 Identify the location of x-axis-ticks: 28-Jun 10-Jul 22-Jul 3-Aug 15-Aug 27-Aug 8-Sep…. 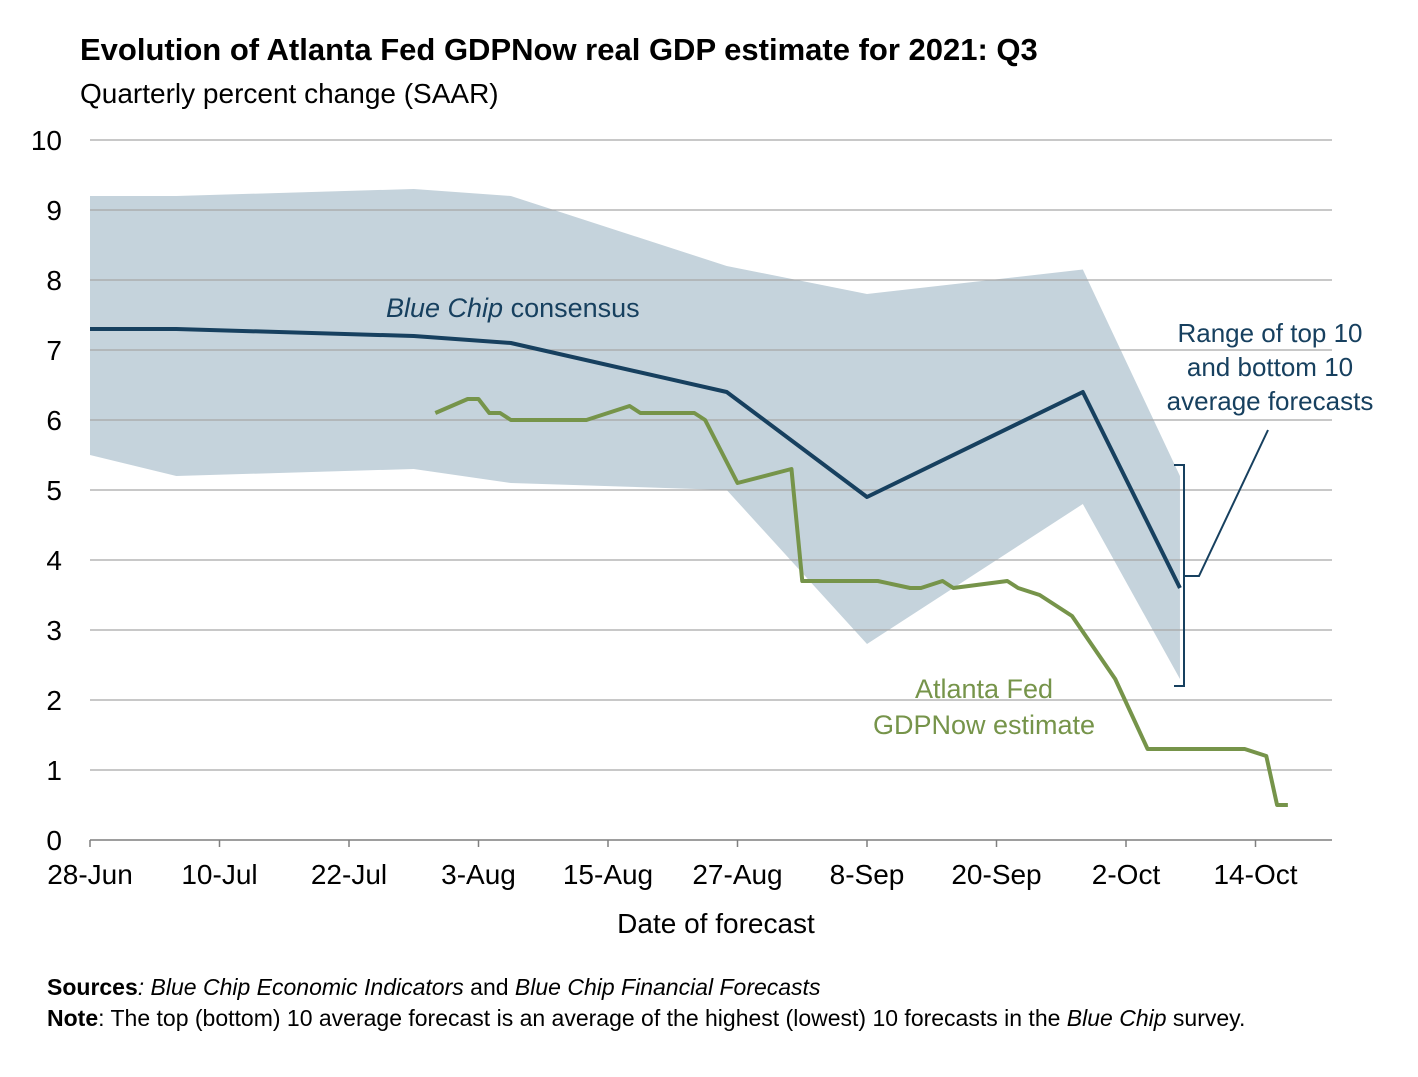
(672, 865).